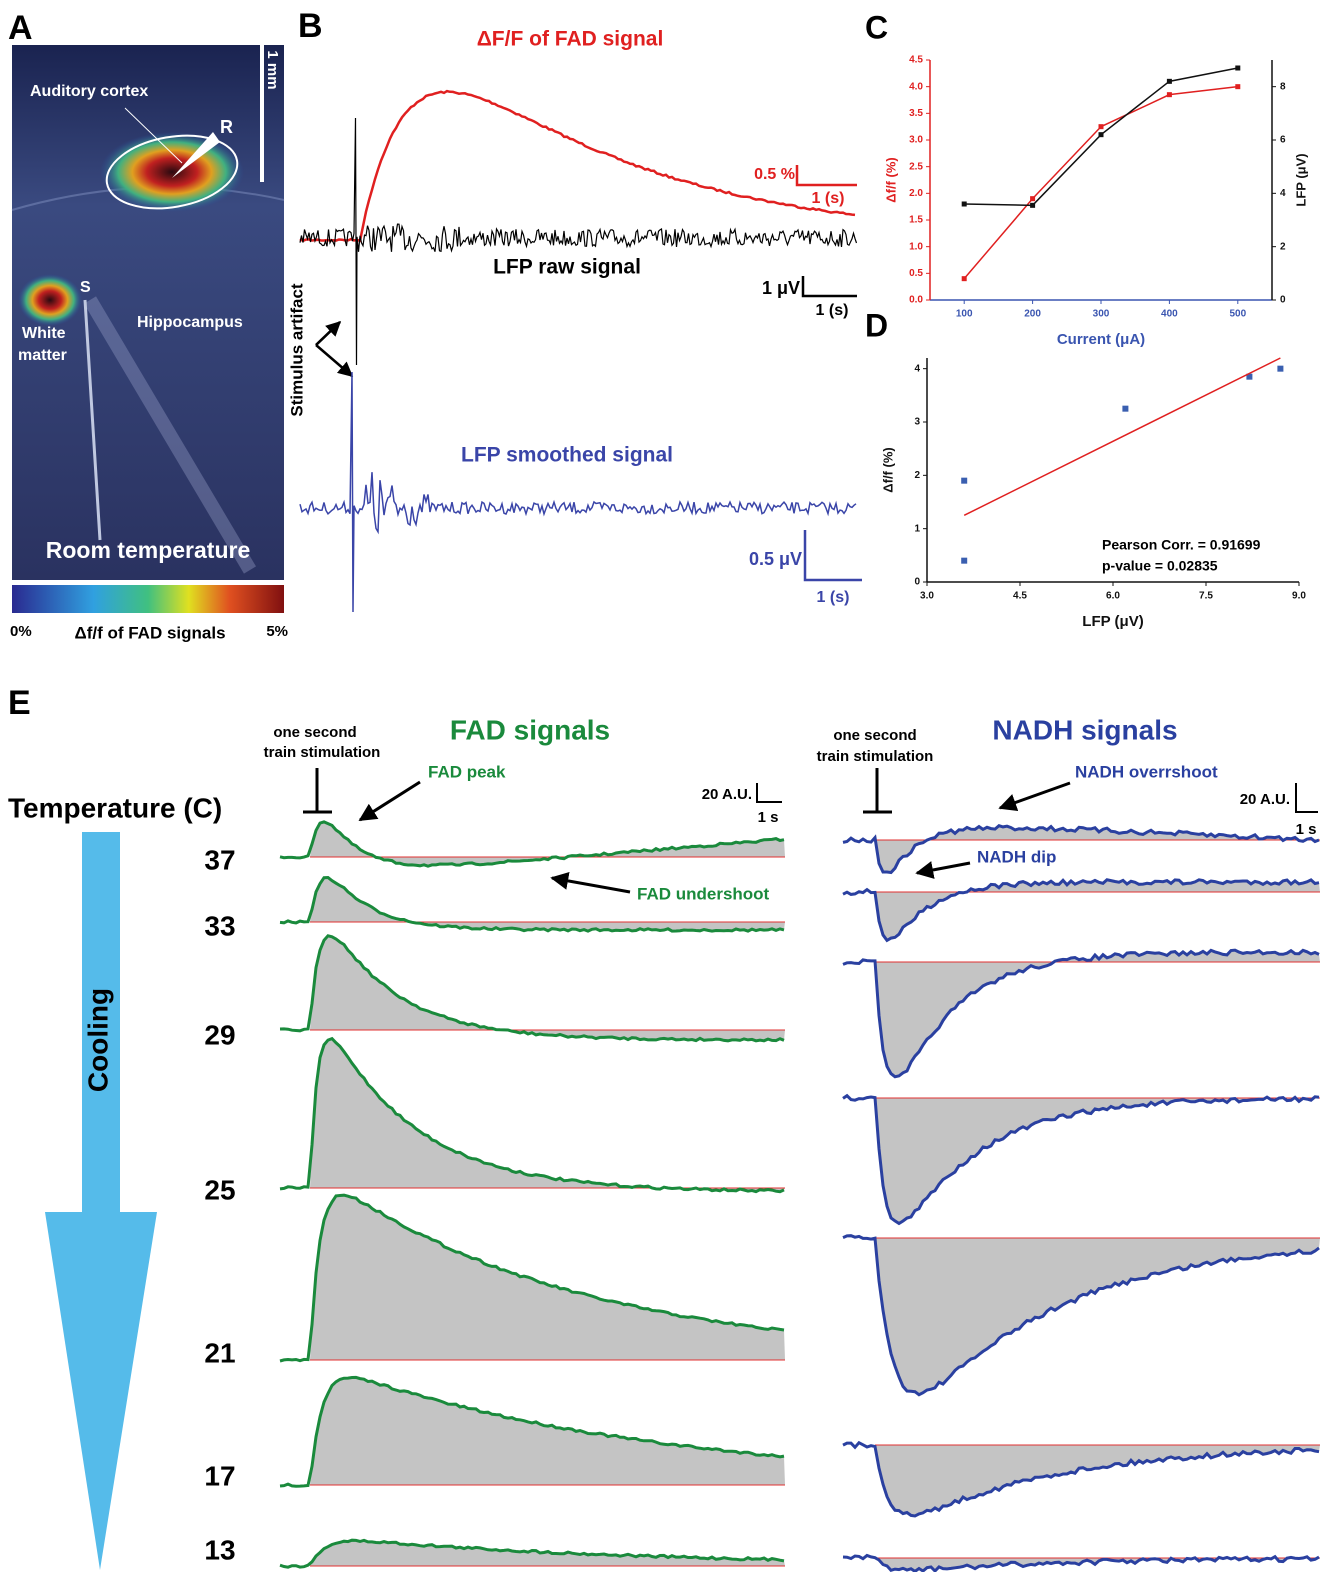  I want to click on y-tick-label: 3, so click(917, 422).